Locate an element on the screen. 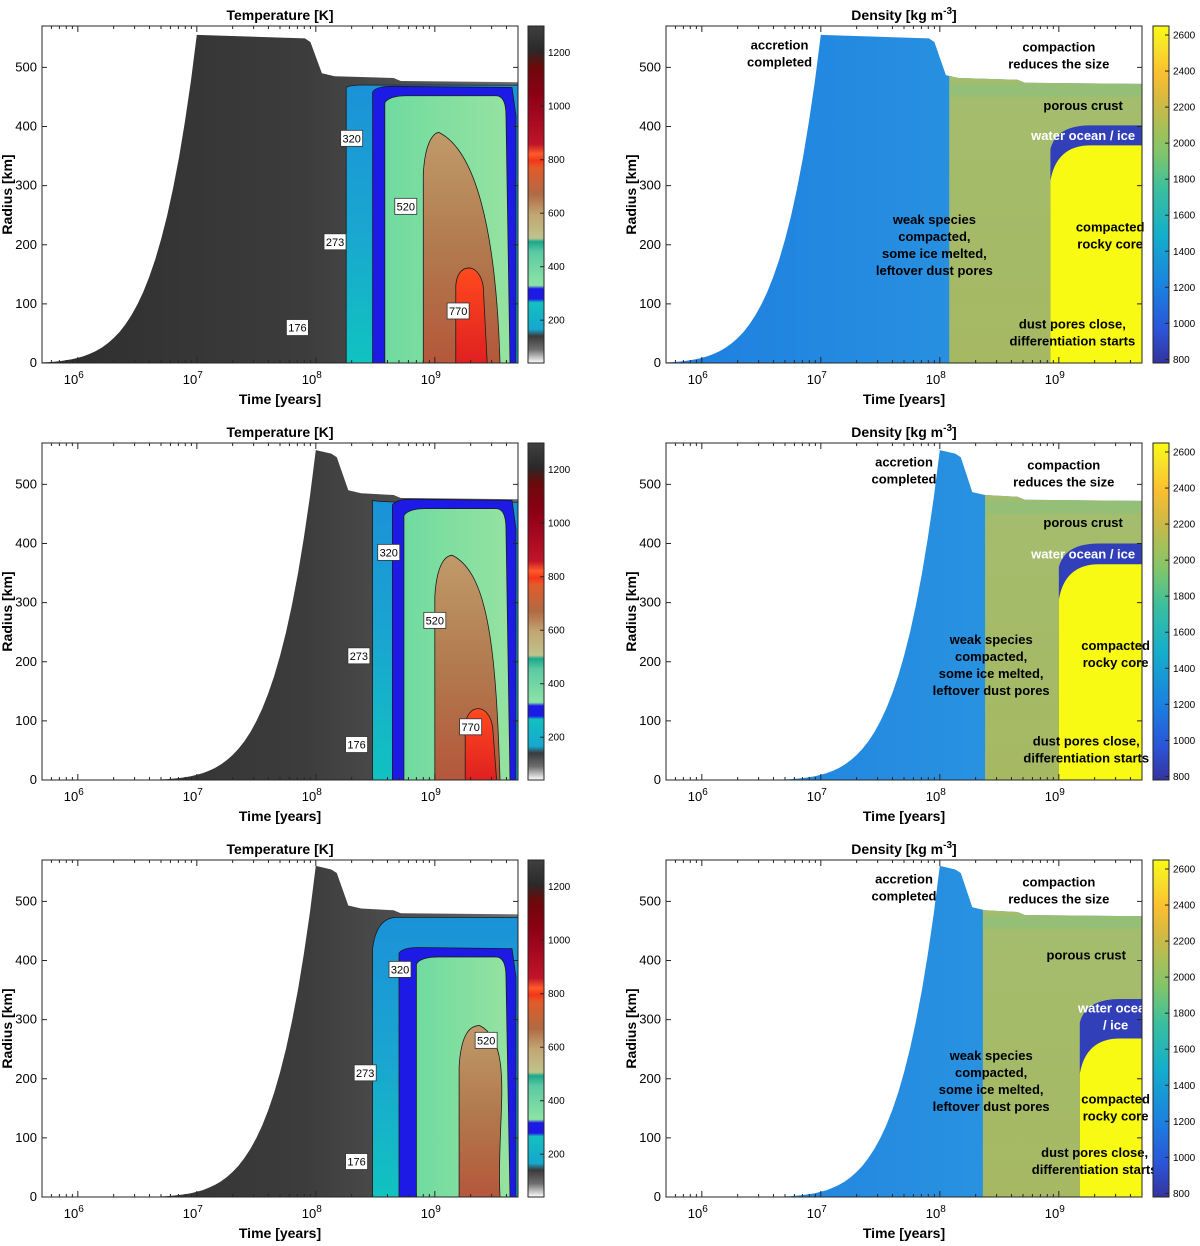  annotation: compacted rocky core is located at coordinates (1115, 654).